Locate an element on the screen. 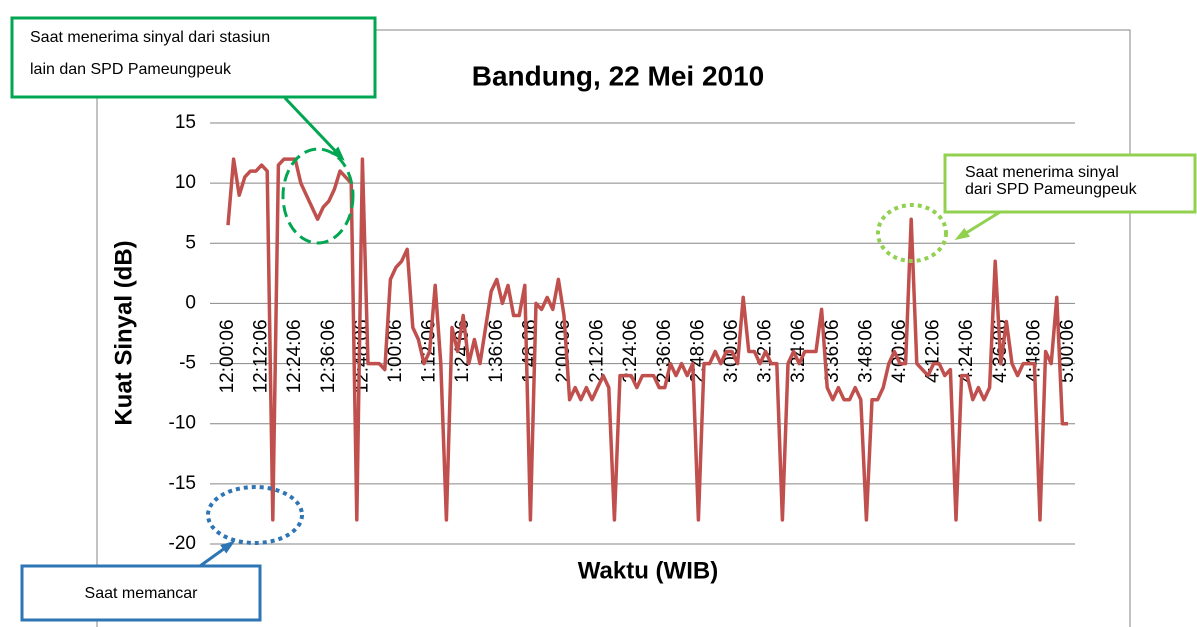  x-tick-label: 4:48:06 is located at coordinates (1033, 350).